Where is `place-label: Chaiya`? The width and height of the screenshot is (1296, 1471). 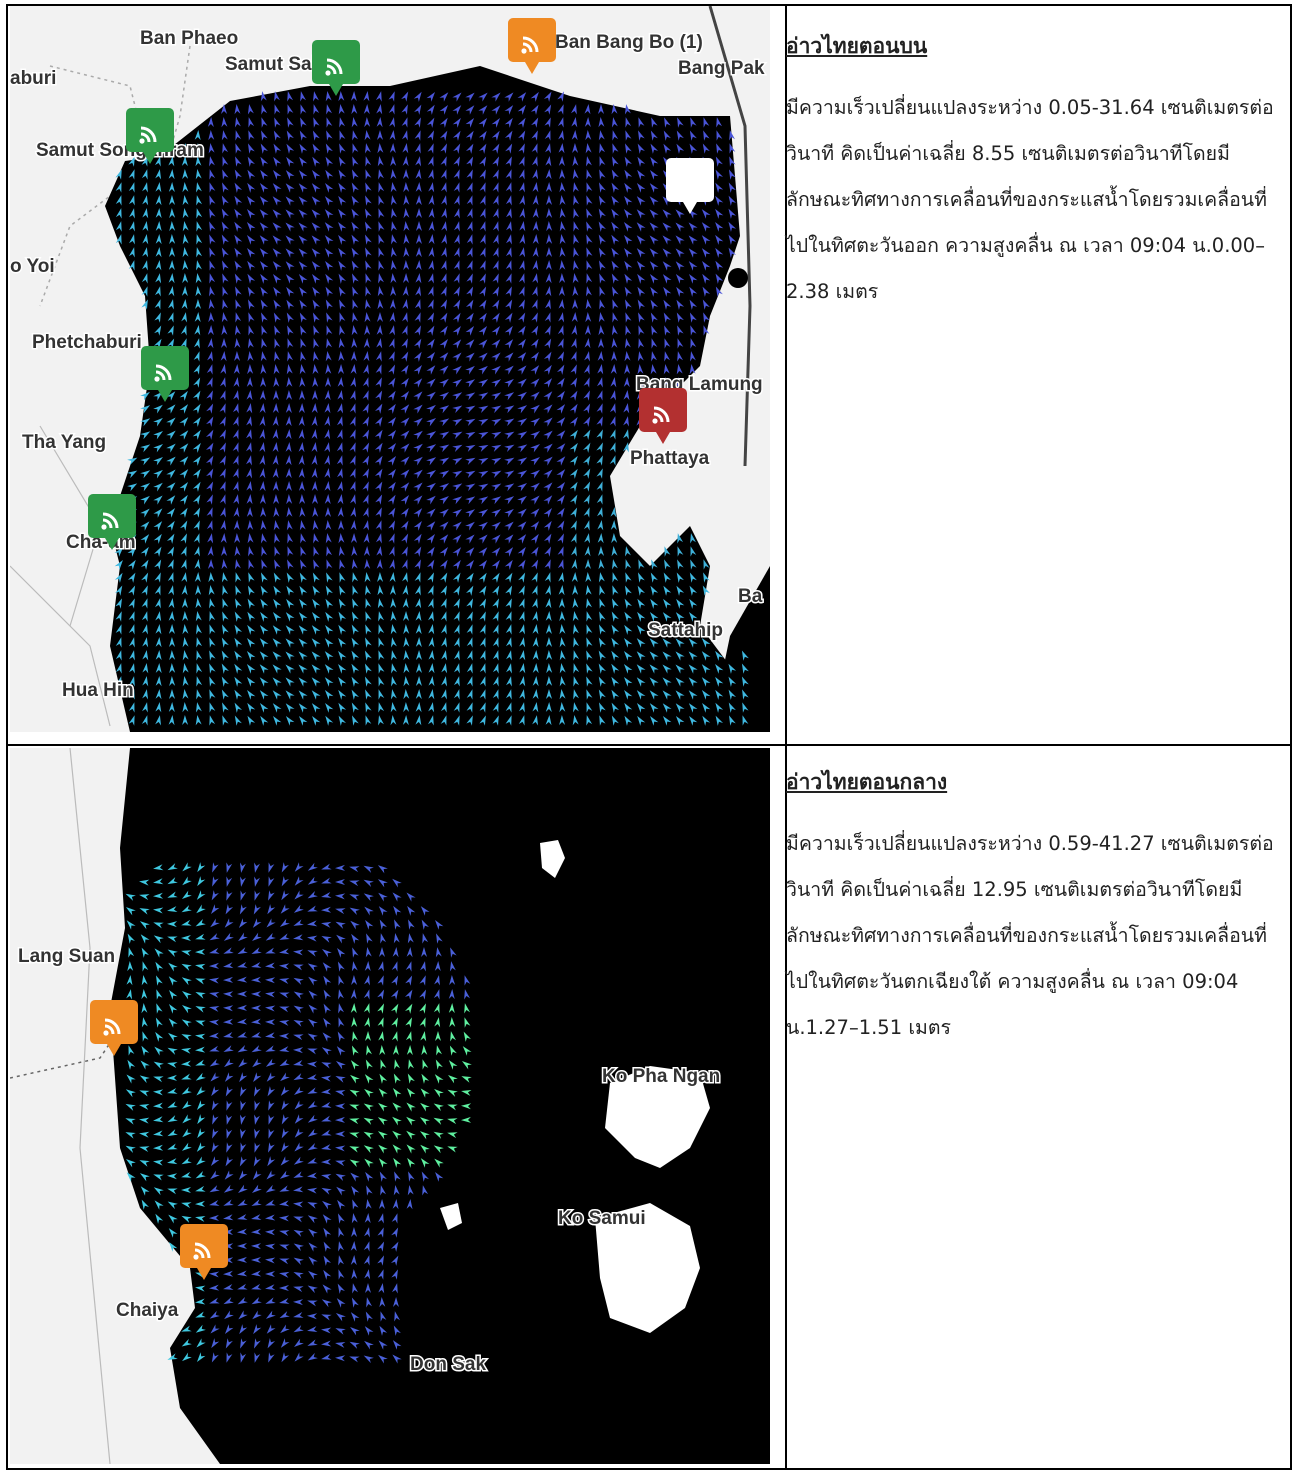 place-label: Chaiya is located at coordinates (147, 1310).